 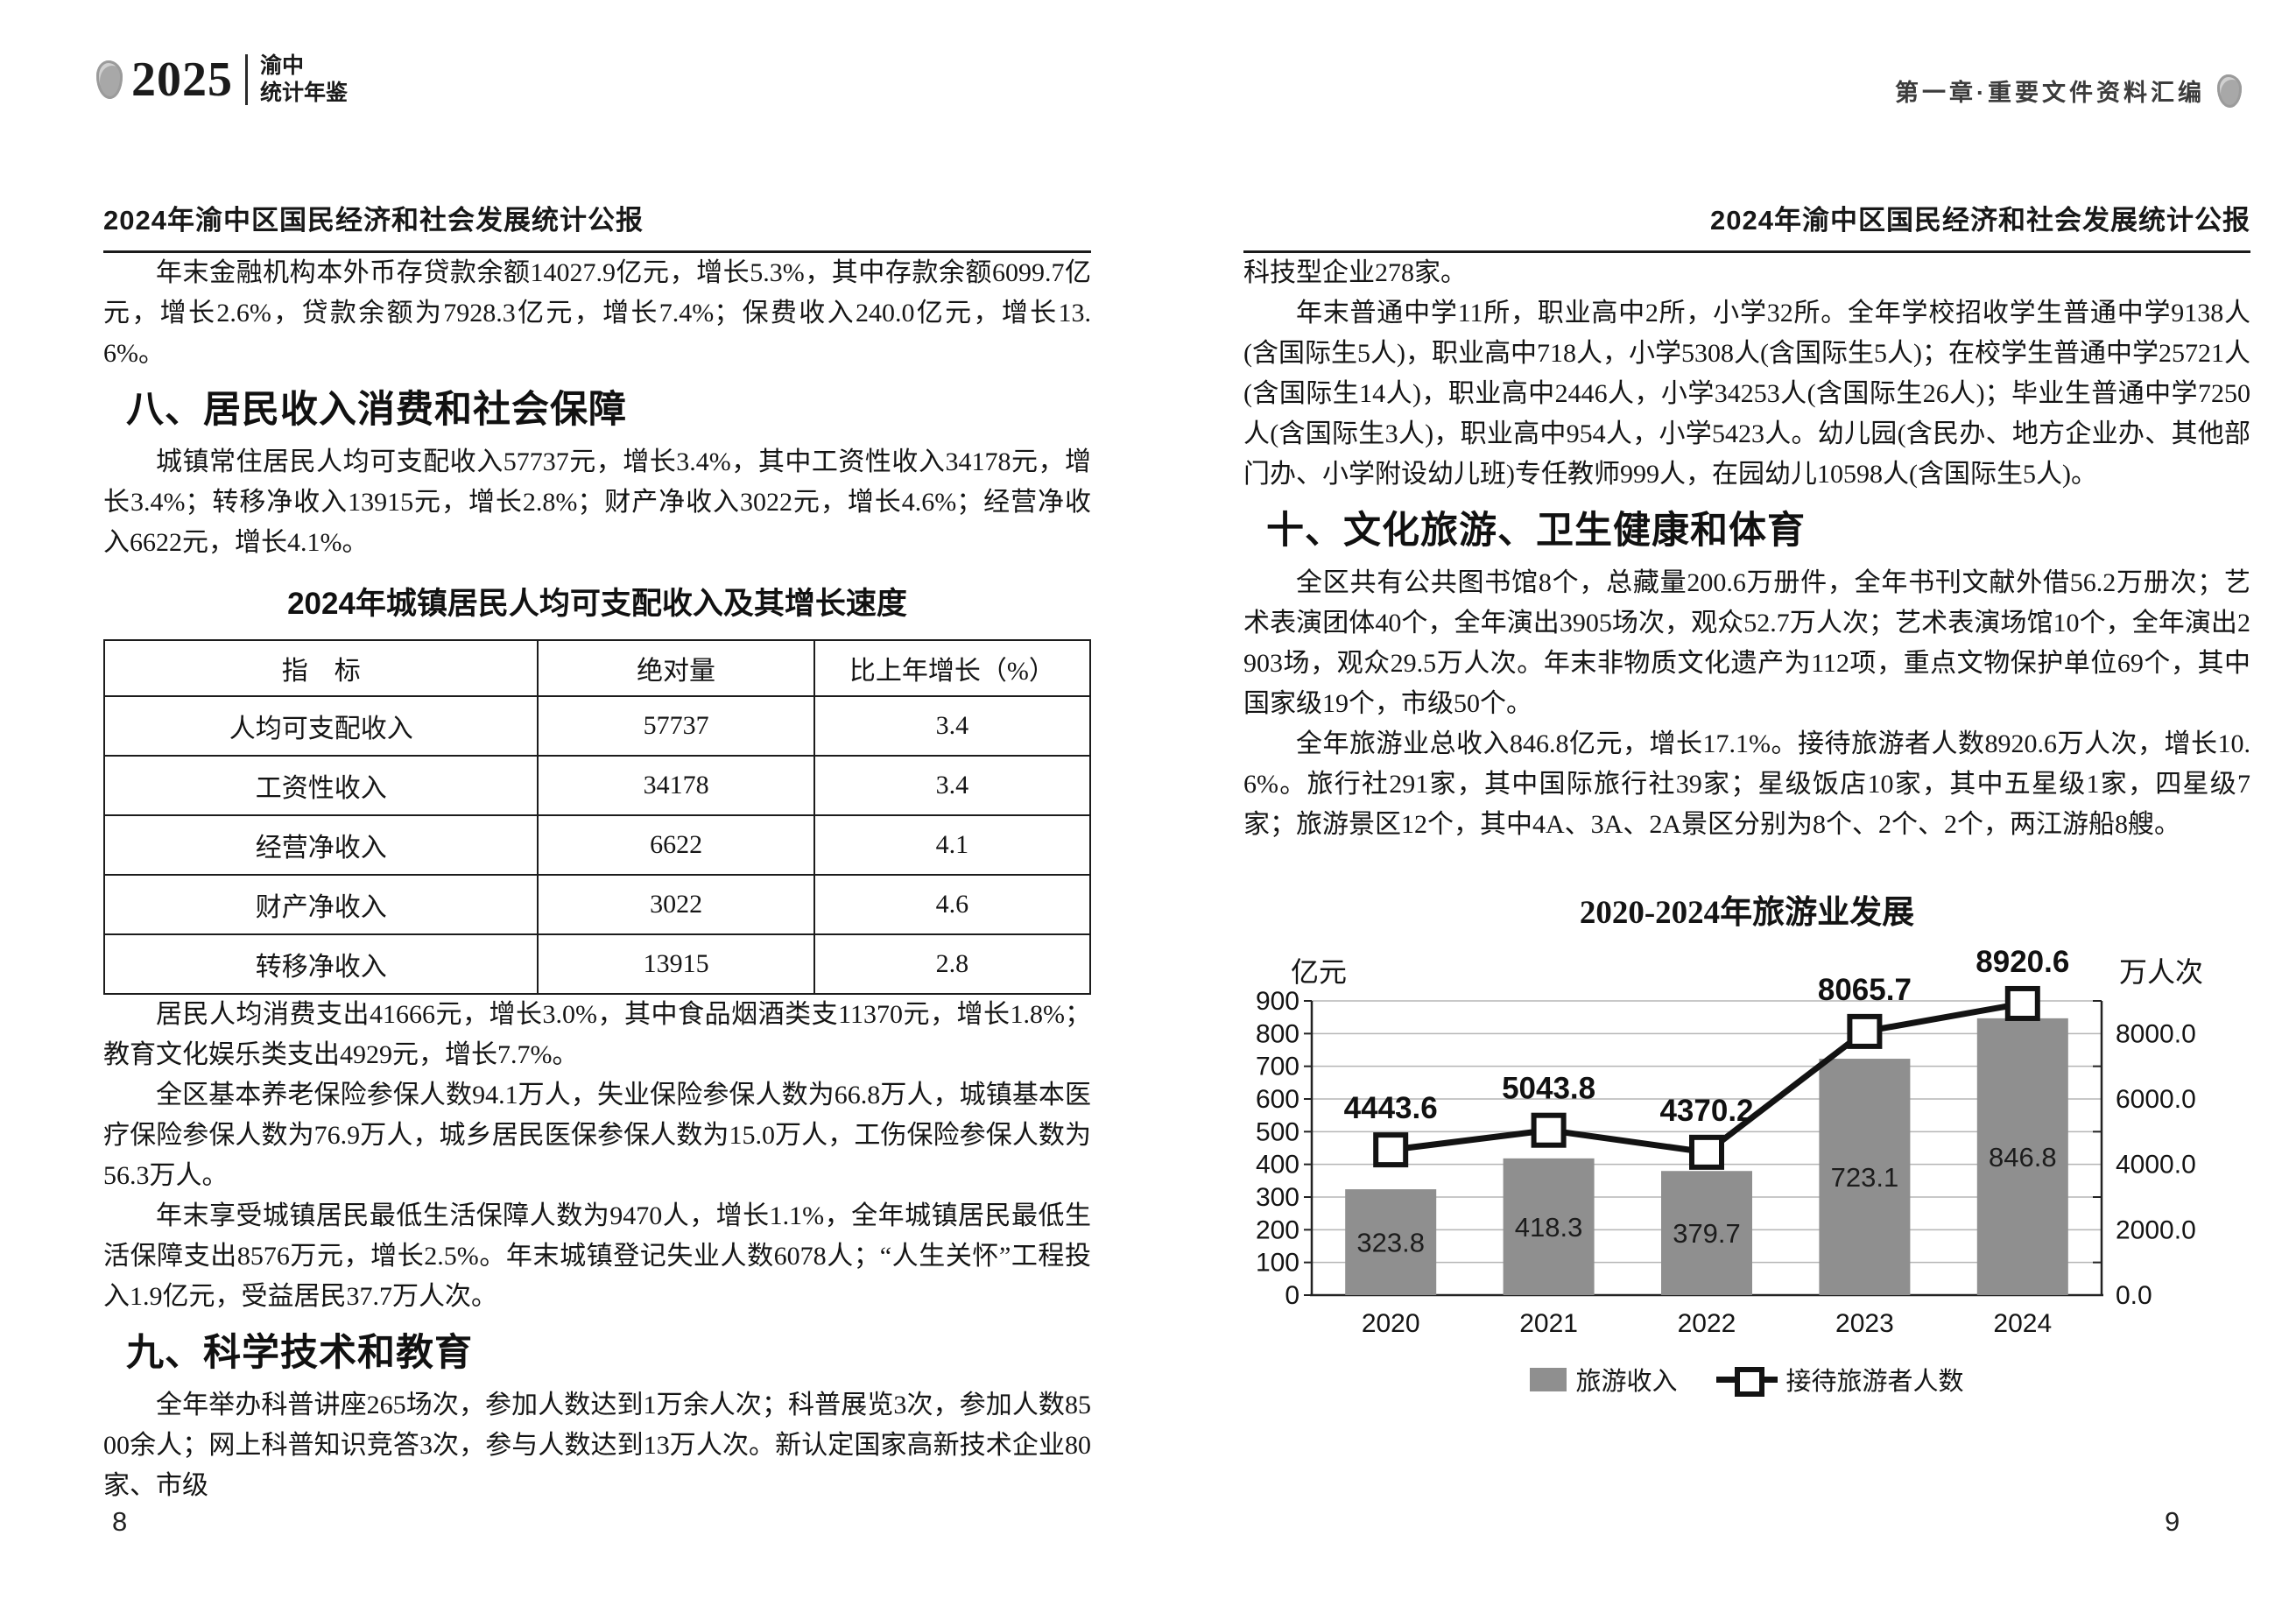 I want to click on line-value-label: 5043.8, so click(x=1548, y=1089).